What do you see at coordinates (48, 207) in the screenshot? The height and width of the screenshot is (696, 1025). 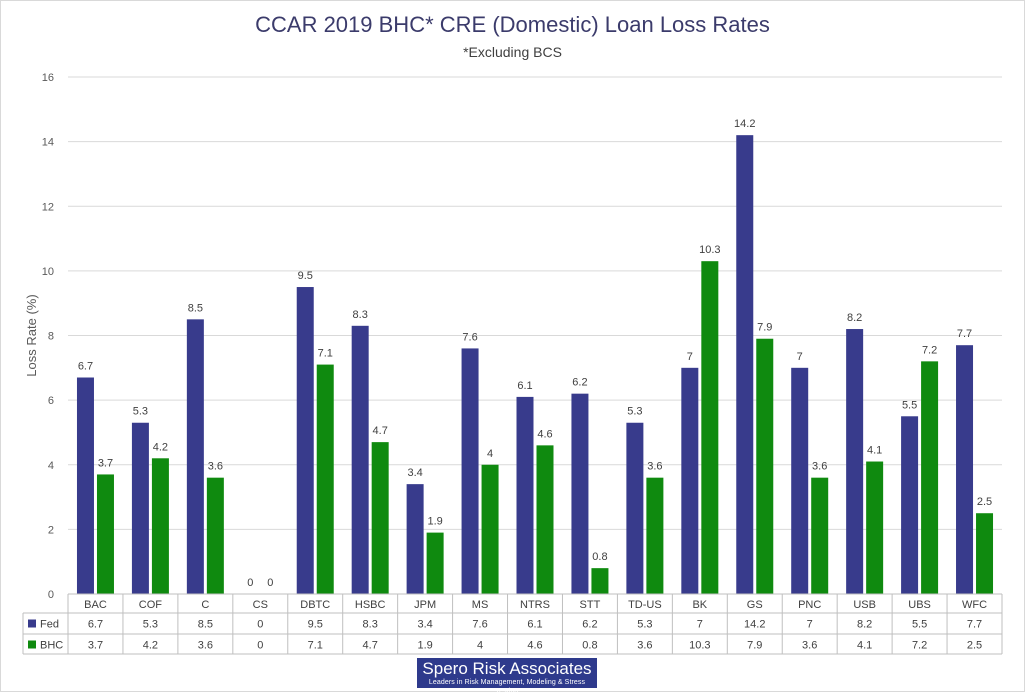 I see `y-tick-label: 12` at bounding box center [48, 207].